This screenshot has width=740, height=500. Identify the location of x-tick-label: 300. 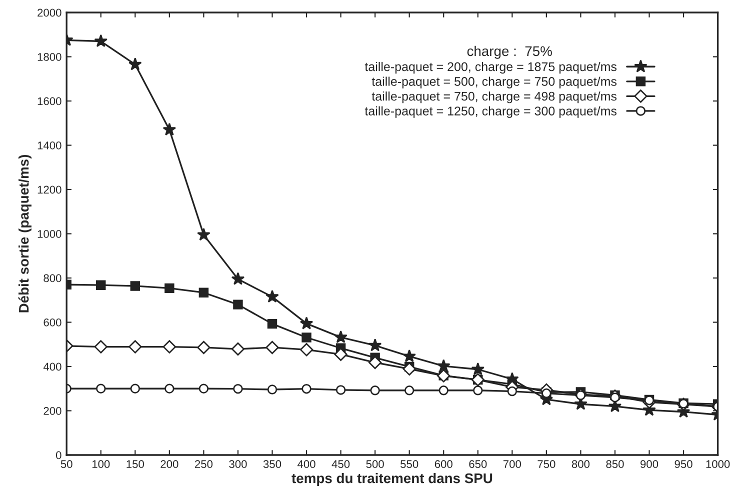
(238, 464).